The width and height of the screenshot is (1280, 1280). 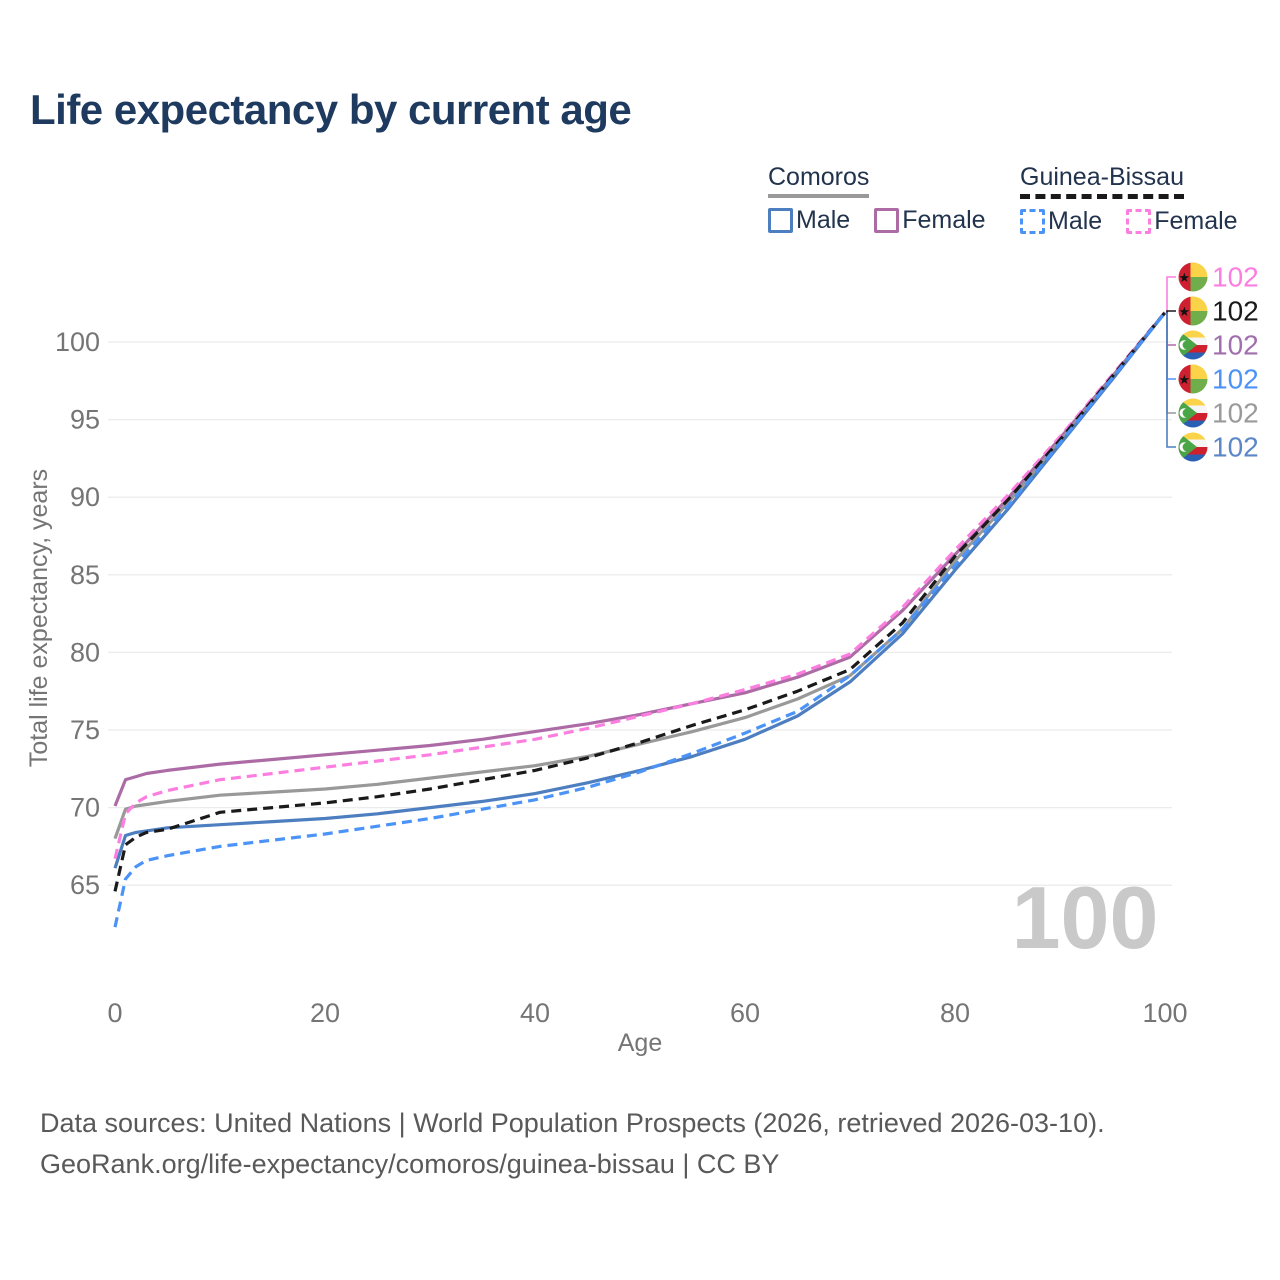 What do you see at coordinates (1171, 294) in the screenshot?
I see `end-label-leader-guinea-bissau-female` at bounding box center [1171, 294].